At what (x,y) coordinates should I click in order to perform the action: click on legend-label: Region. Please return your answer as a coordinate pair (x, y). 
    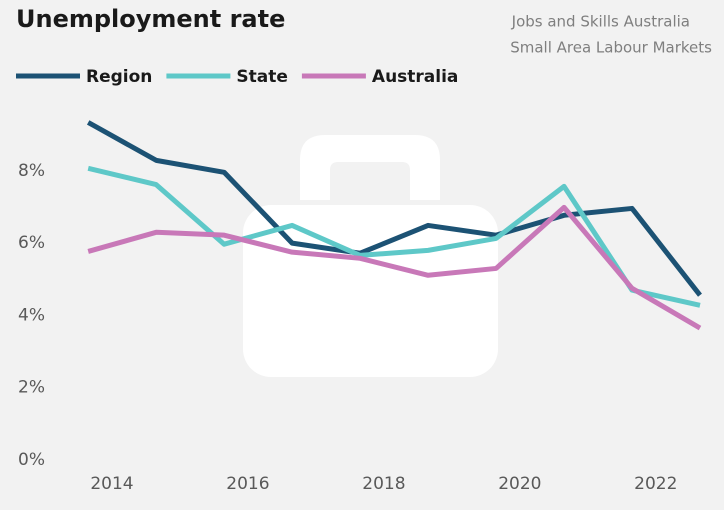
    Looking at the image, I should click on (119, 77).